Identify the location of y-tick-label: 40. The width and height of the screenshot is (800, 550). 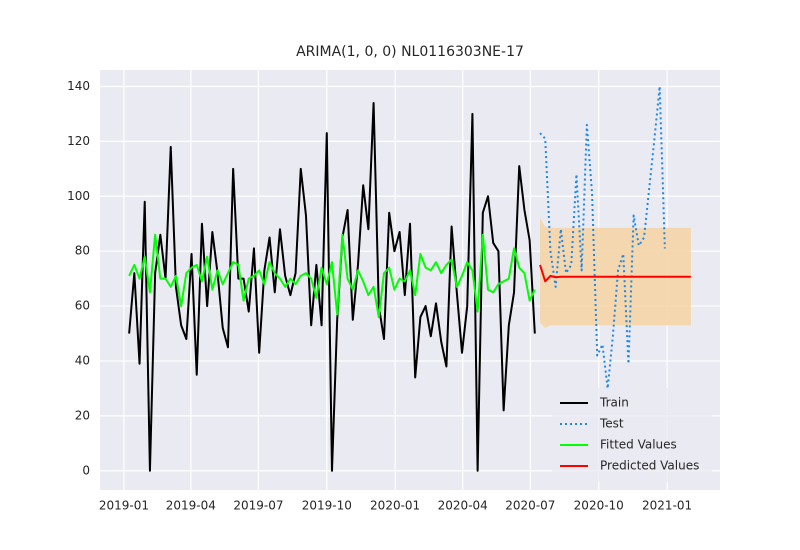
(82, 360).